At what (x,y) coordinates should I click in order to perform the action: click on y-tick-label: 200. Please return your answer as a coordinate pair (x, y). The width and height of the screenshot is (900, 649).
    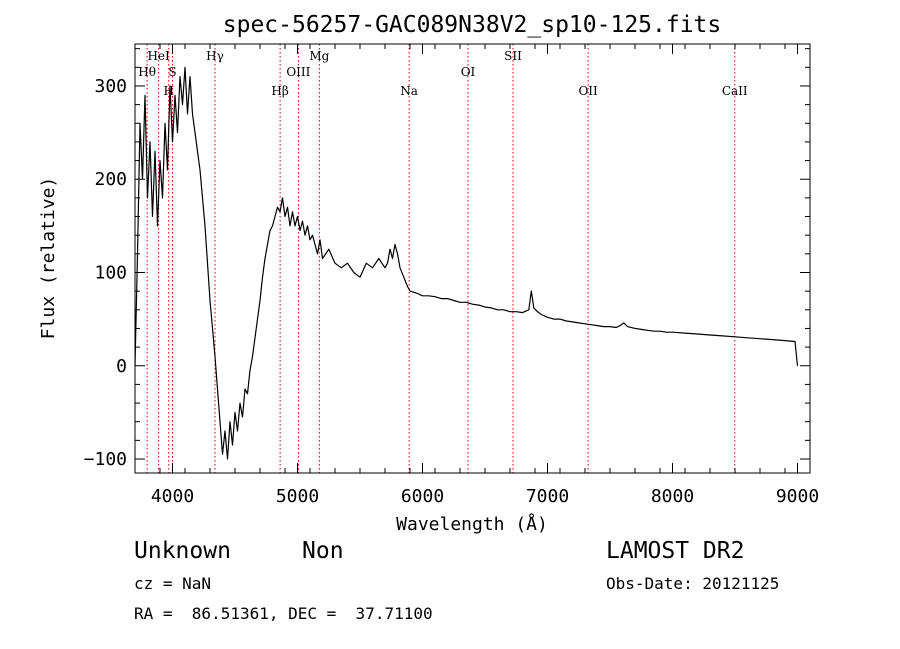
    Looking at the image, I should click on (110, 179).